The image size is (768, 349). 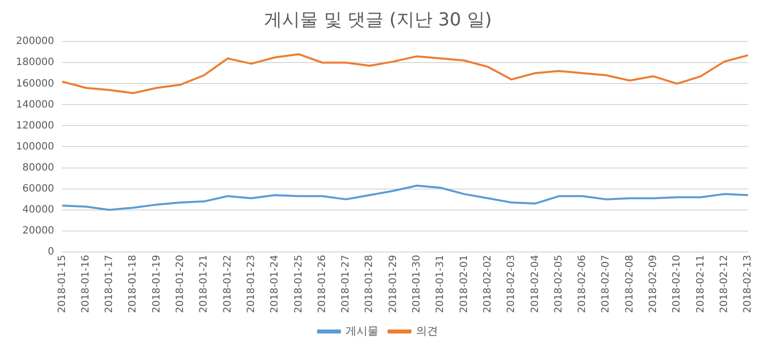 What do you see at coordinates (251, 284) in the screenshot?
I see `x-tick-label: 2018-01-23` at bounding box center [251, 284].